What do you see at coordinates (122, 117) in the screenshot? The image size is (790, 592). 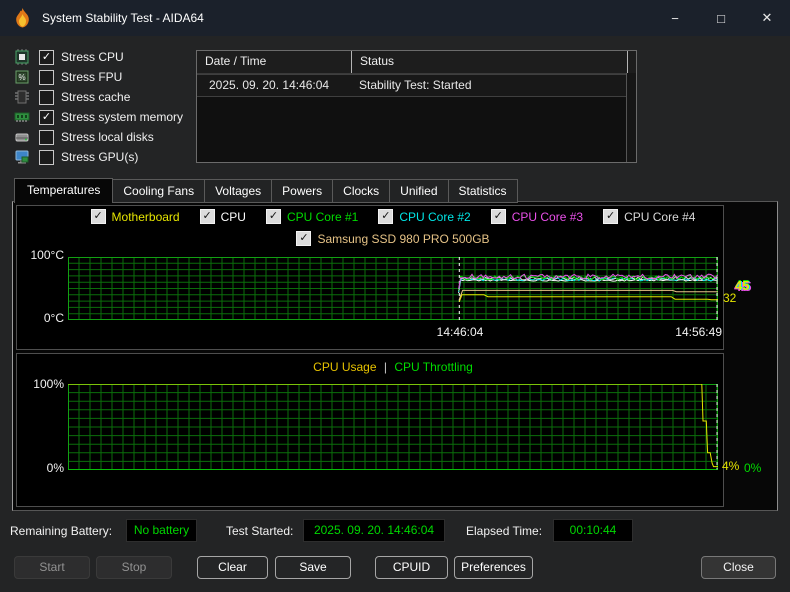 I see `stress-memory-label: Stress system memory` at bounding box center [122, 117].